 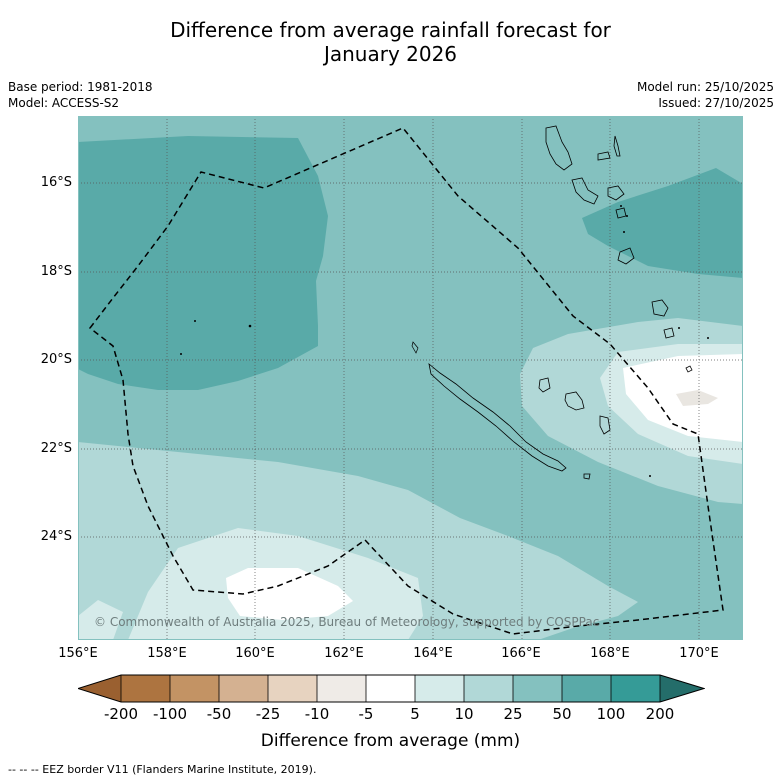 I want to click on colorbar, so click(x=391, y=688).